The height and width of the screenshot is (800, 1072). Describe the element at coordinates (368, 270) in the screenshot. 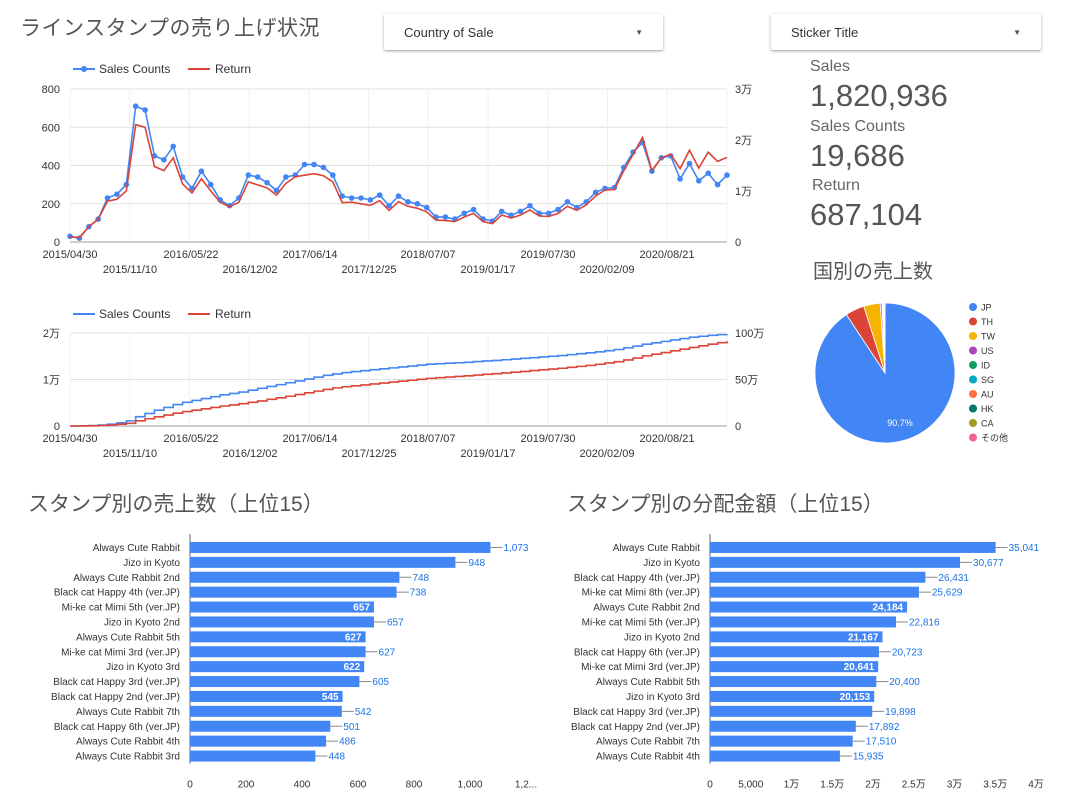

I see `x-tick-label: 2017/12/25` at that location.